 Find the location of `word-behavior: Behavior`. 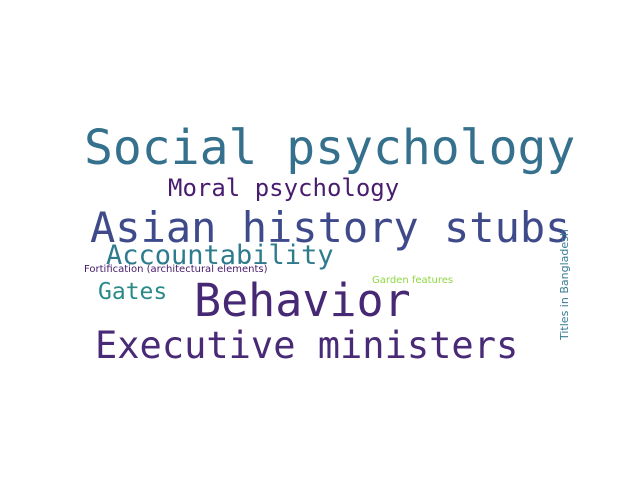

word-behavior: Behavior is located at coordinates (302, 300).